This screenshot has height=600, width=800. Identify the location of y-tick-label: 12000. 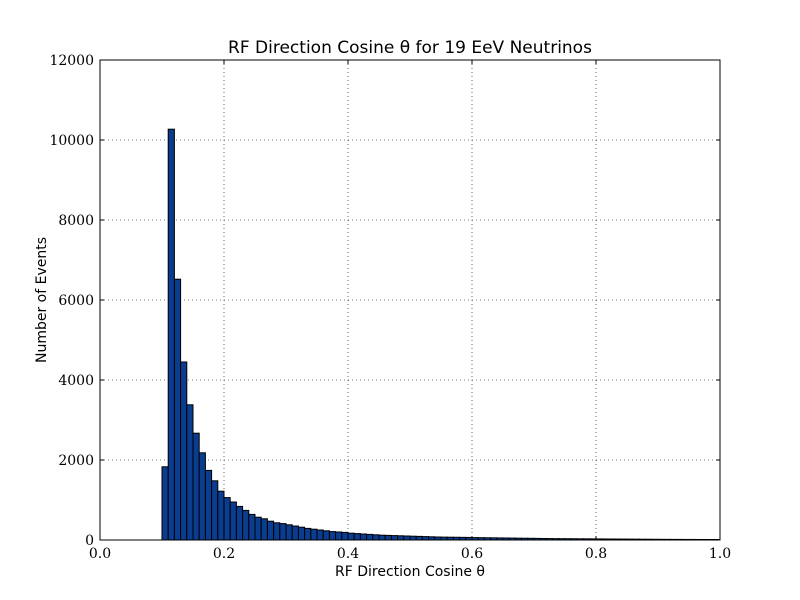
(71, 61).